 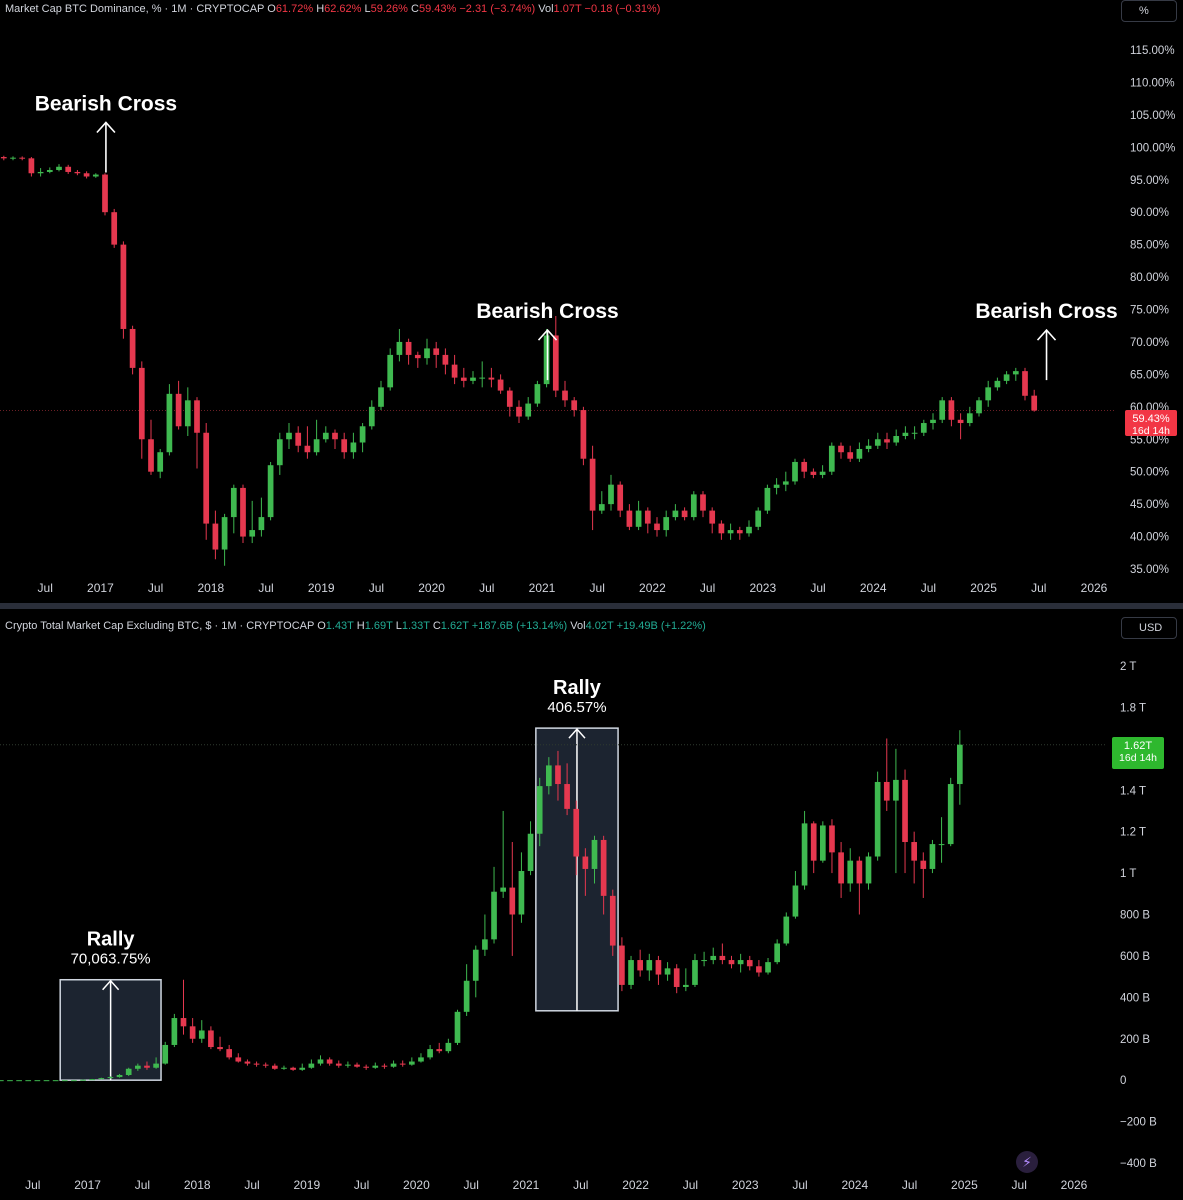 I want to click on y-axis-tick-label: 1.8 T, so click(x=1133, y=708).